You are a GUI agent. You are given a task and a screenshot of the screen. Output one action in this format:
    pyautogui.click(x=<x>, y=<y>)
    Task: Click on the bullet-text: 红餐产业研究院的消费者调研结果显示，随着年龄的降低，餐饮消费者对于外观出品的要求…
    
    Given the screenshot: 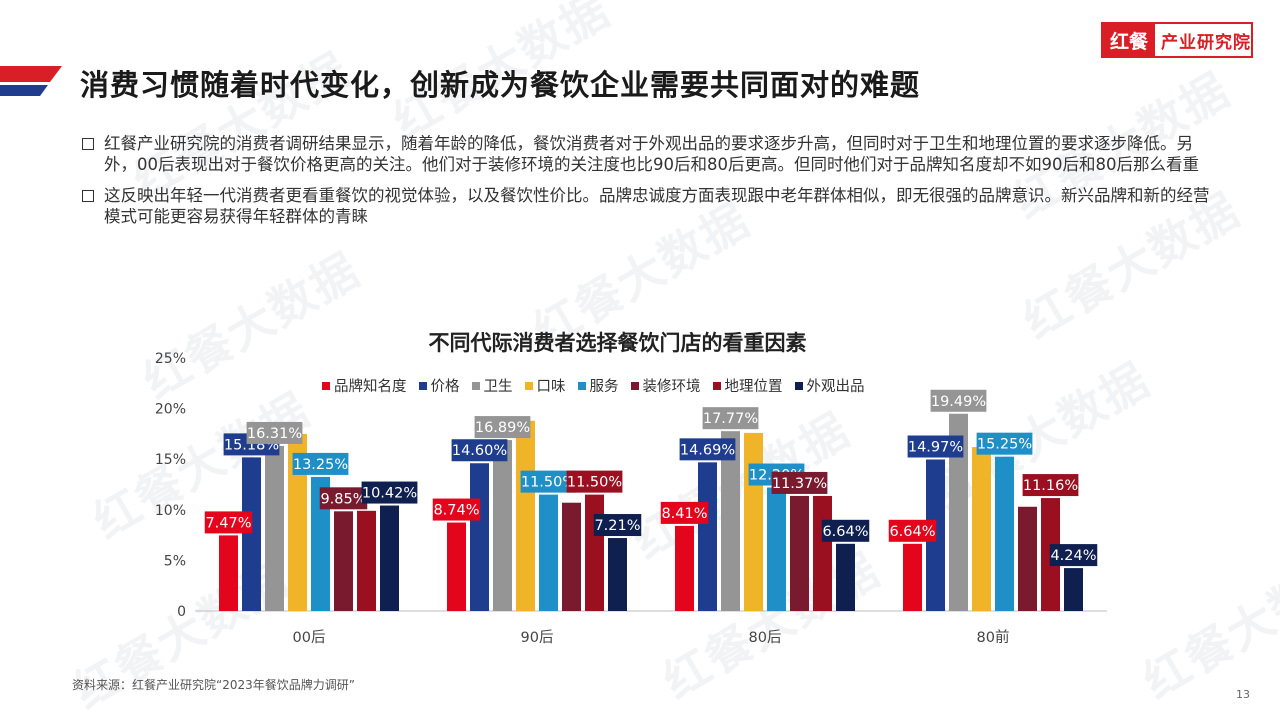 What is the action you would take?
    pyautogui.click(x=651, y=154)
    